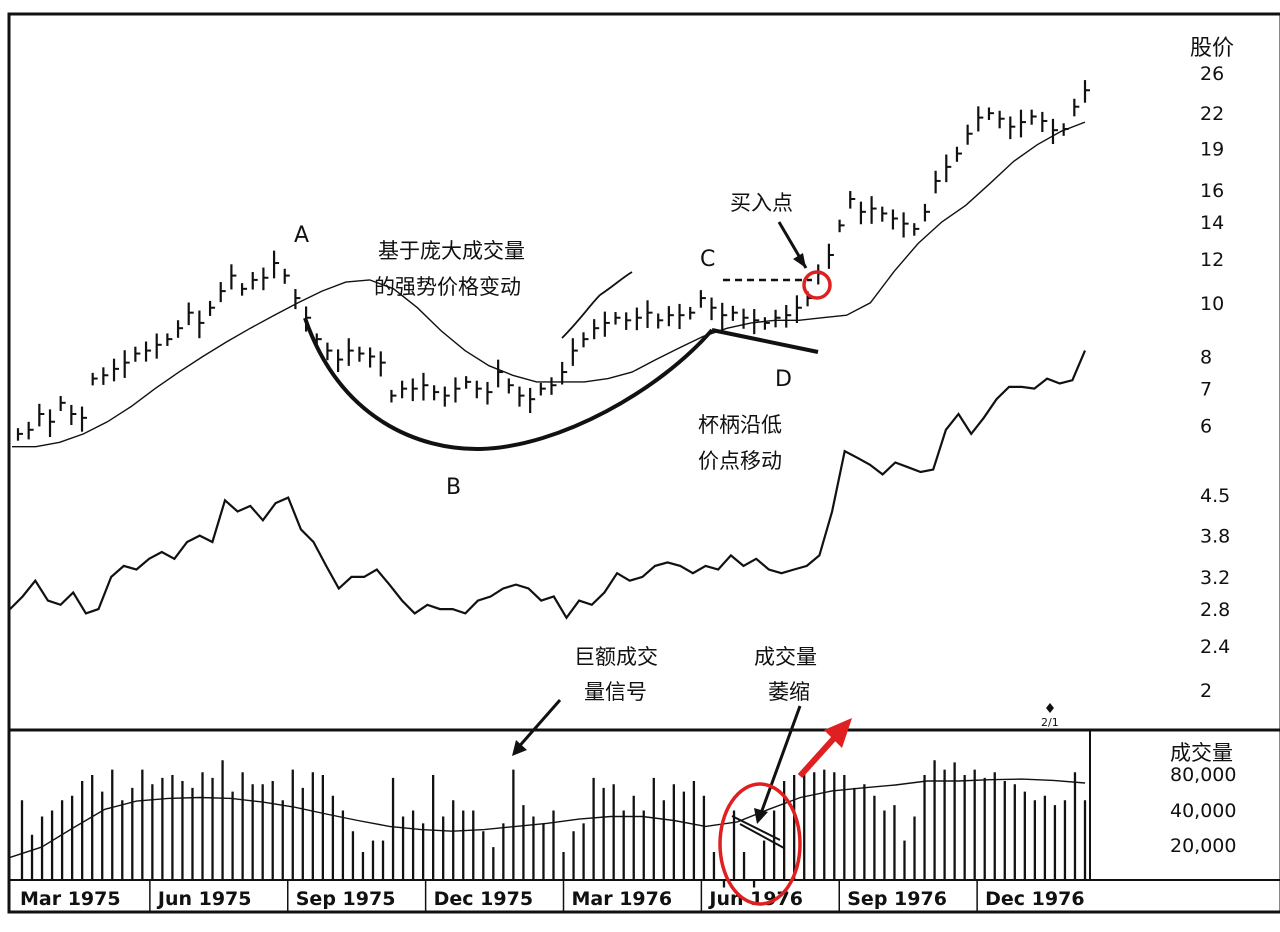 The image size is (1280, 932). What do you see at coordinates (1212, 260) in the screenshot?
I see `price-tick-label: 12` at bounding box center [1212, 260].